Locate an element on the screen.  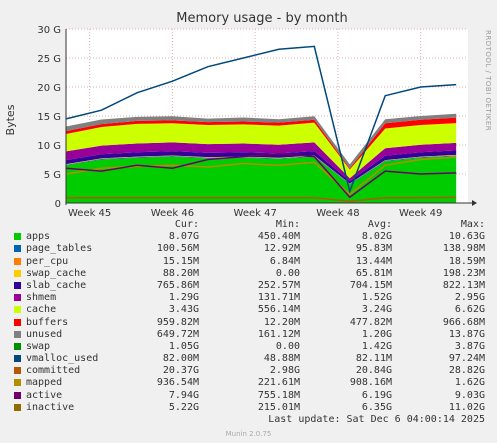
legend-max: 138.98M is located at coordinates (463, 249).